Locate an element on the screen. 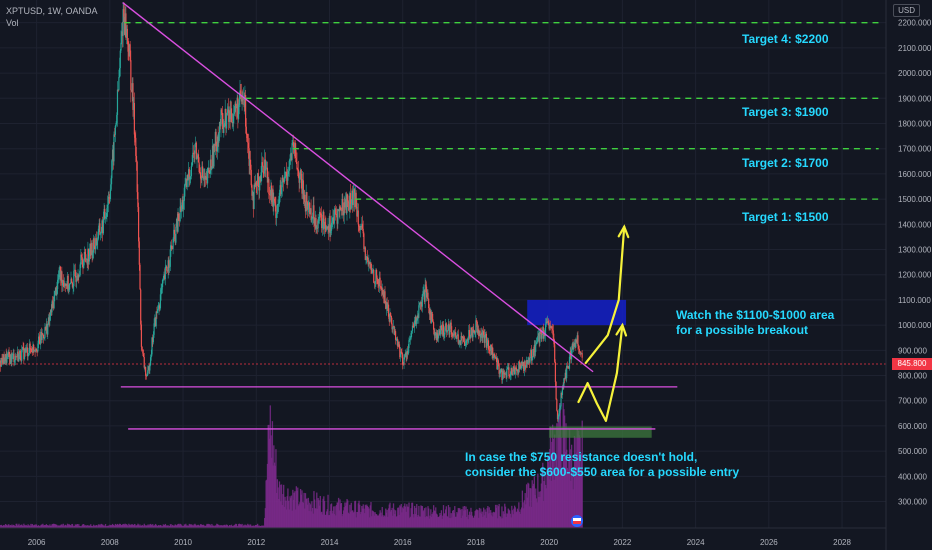  time-tick-label: 2014 is located at coordinates (330, 542).